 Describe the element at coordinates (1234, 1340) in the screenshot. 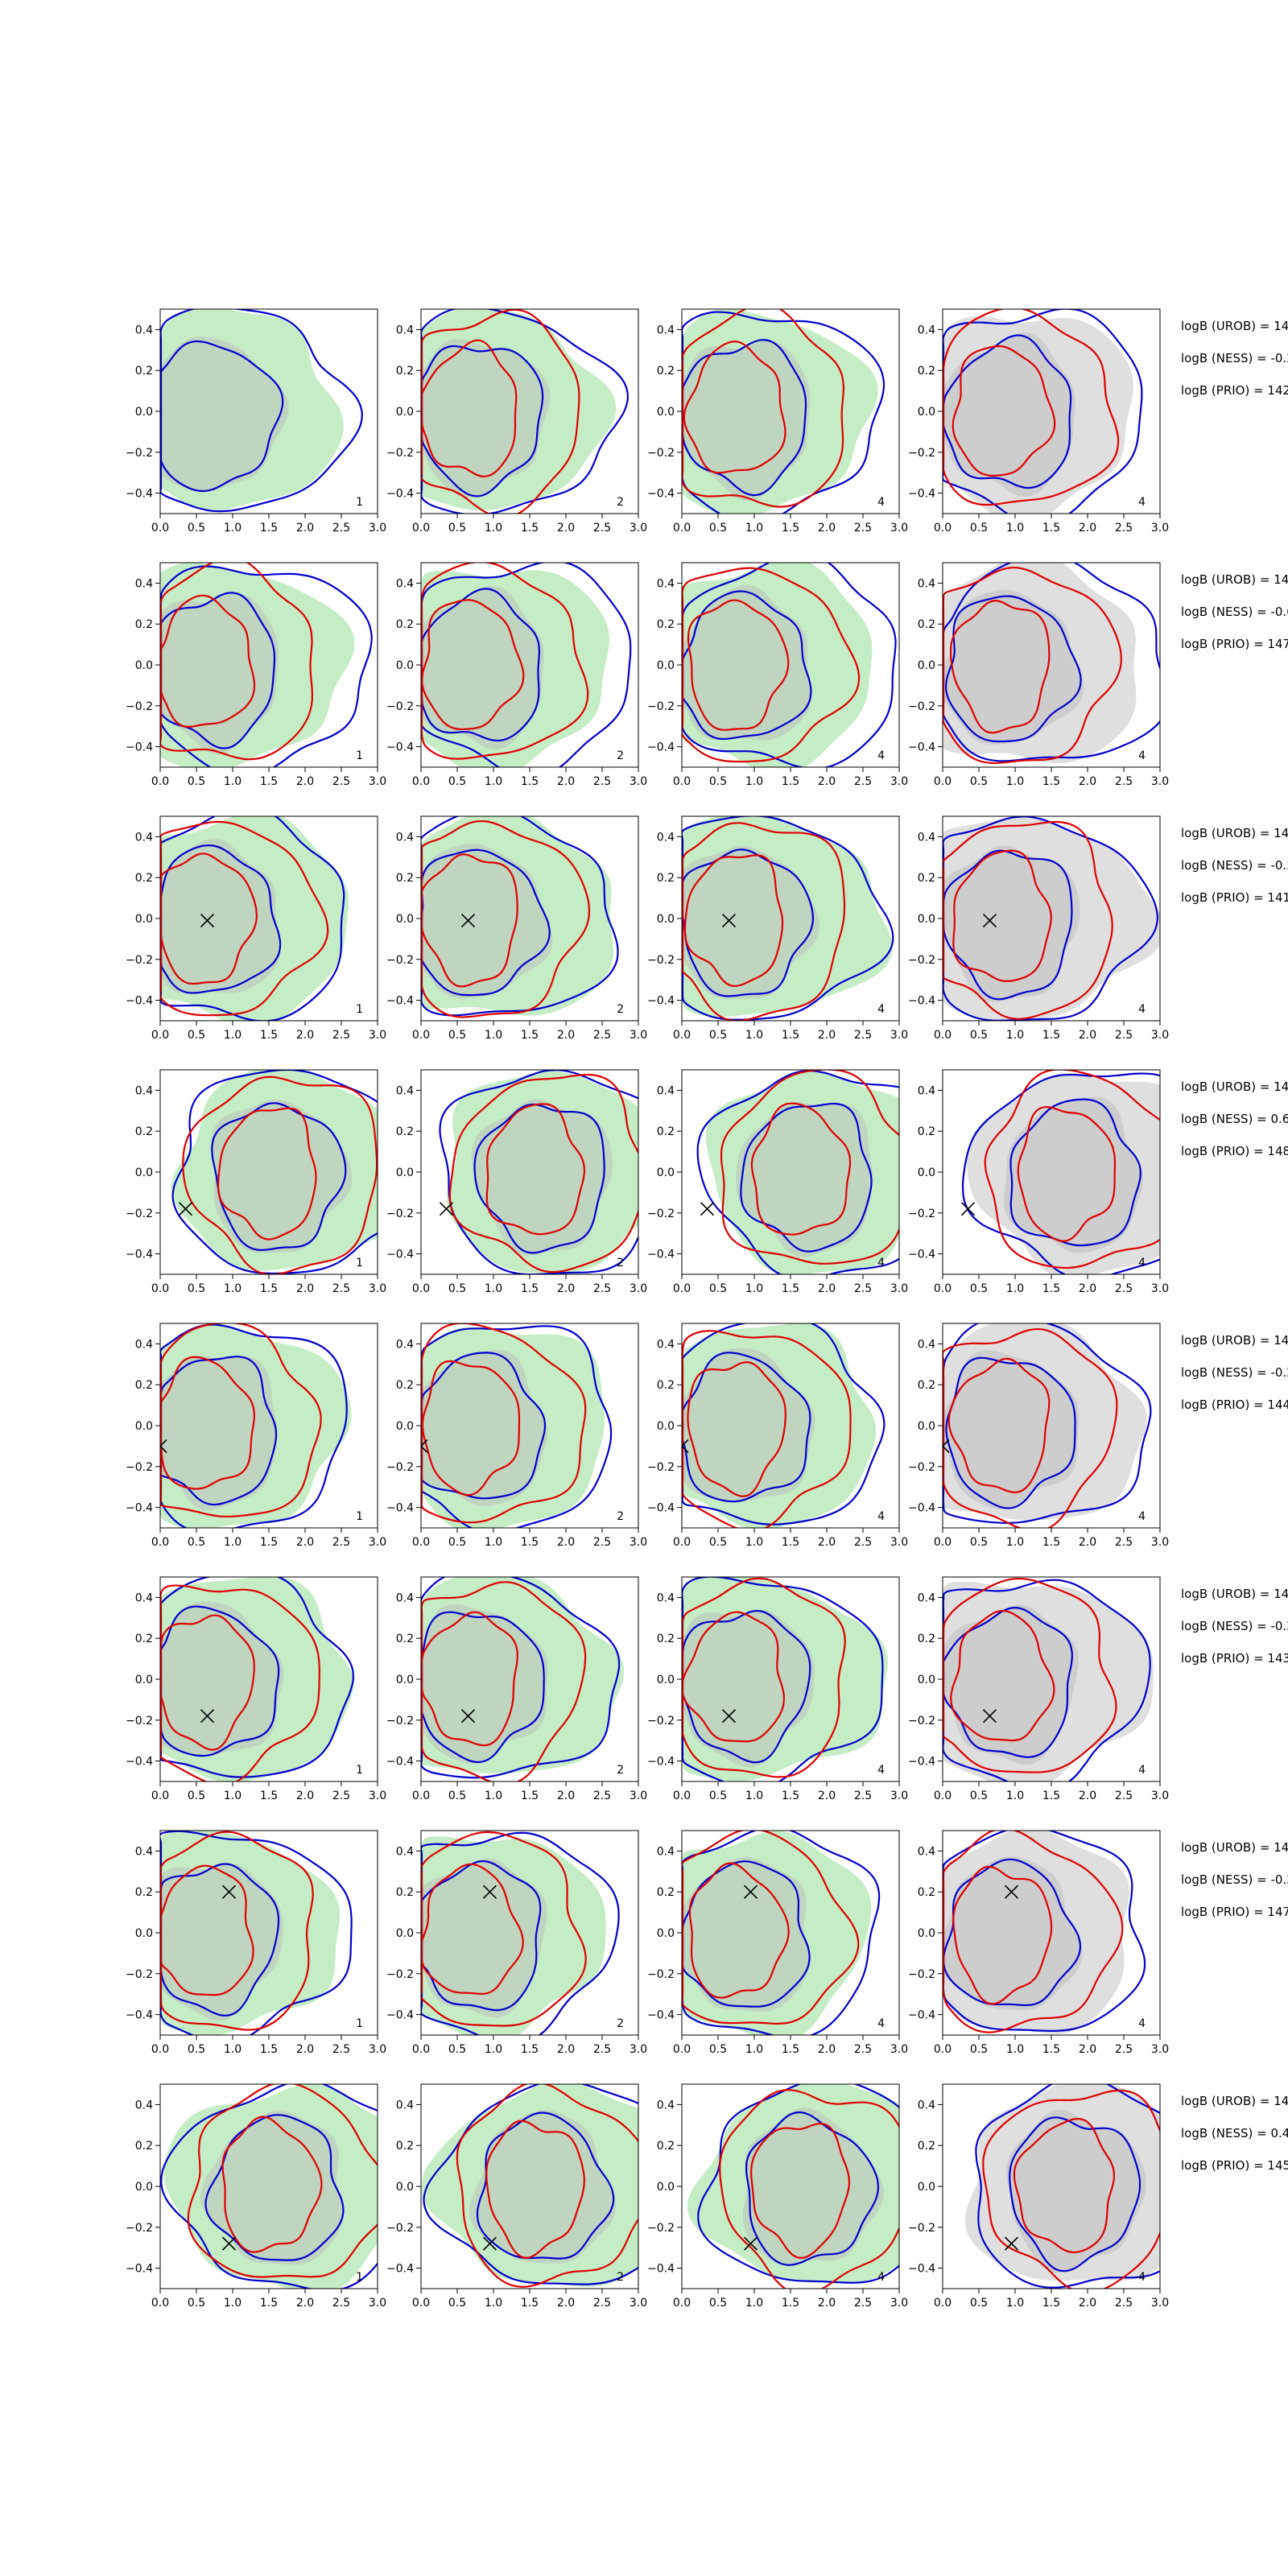

I see `logB-stat: logB (UROB) = 144` at that location.